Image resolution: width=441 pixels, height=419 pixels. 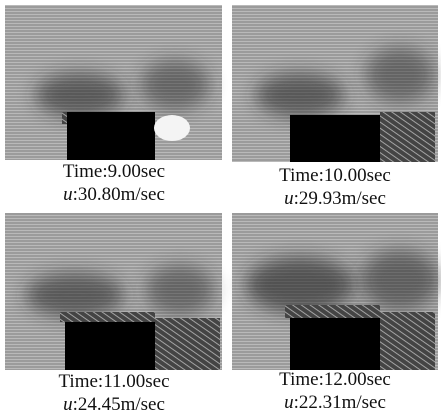 I want to click on speed-label: u:30.80m/sec, so click(x=114, y=194).